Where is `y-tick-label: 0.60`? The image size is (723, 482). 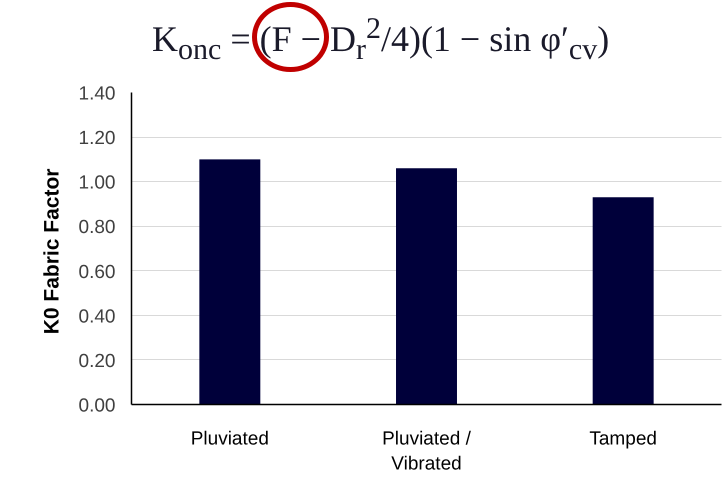
y-tick-label: 0.60 is located at coordinates (97, 272).